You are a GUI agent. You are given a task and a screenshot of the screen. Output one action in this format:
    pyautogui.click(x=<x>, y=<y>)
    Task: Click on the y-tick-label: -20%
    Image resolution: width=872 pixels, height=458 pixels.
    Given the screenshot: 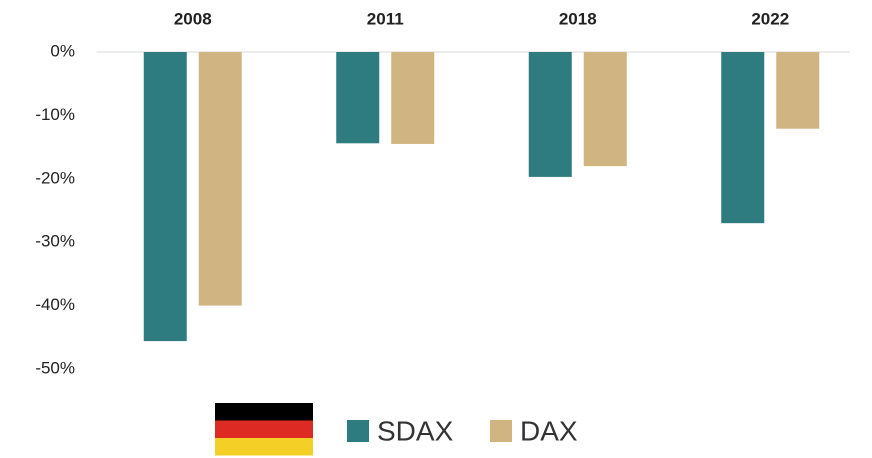 What is the action you would take?
    pyautogui.click(x=55, y=177)
    